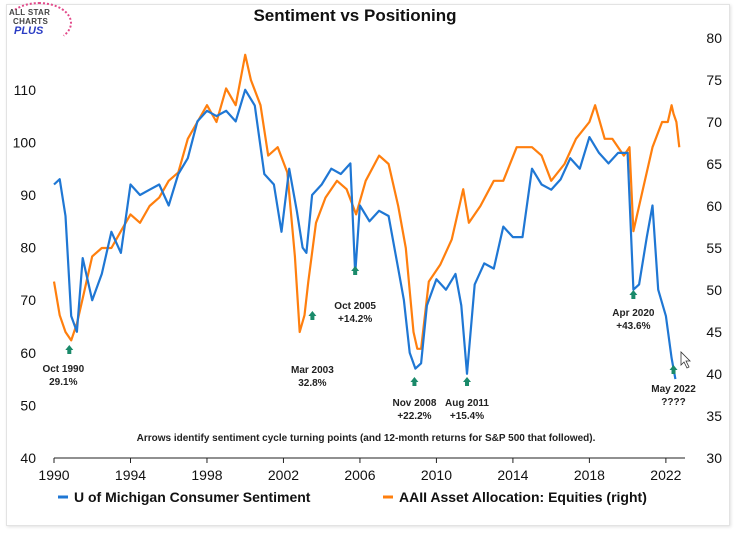 This screenshot has width=741, height=536. Describe the element at coordinates (63, 369) in the screenshot. I see `annotation-date: Oct 1990` at that location.